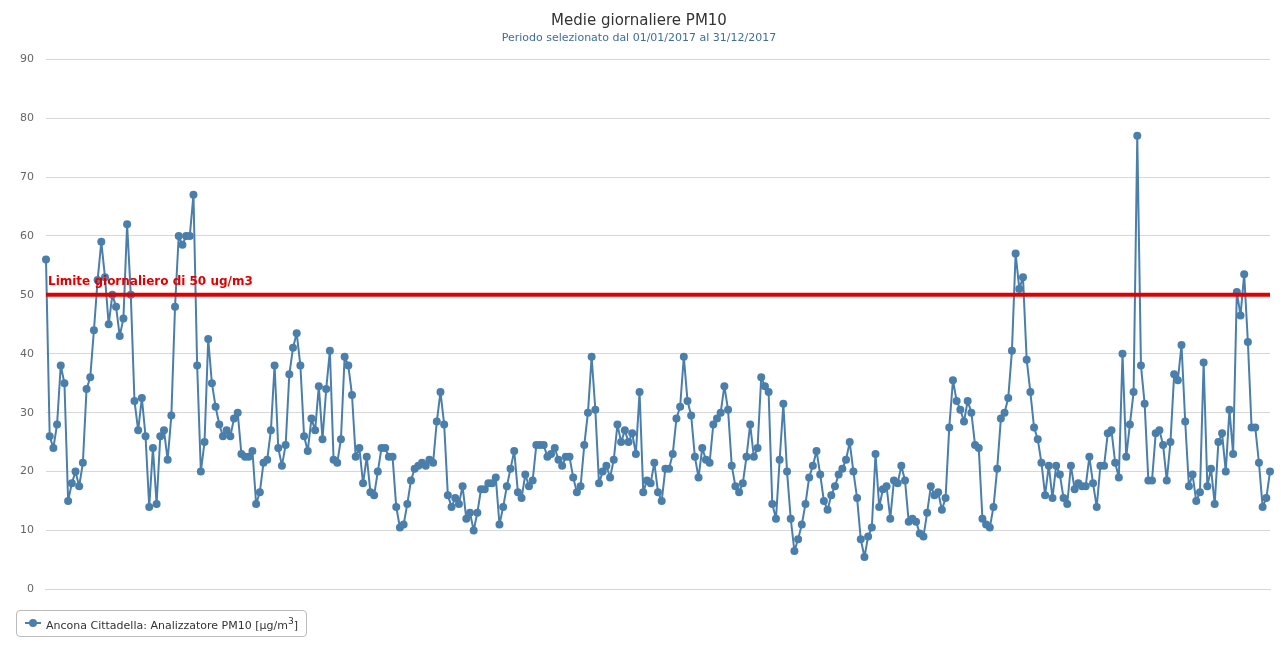  Describe the element at coordinates (27, 530) in the screenshot. I see `y-tick-label: 10` at that location.